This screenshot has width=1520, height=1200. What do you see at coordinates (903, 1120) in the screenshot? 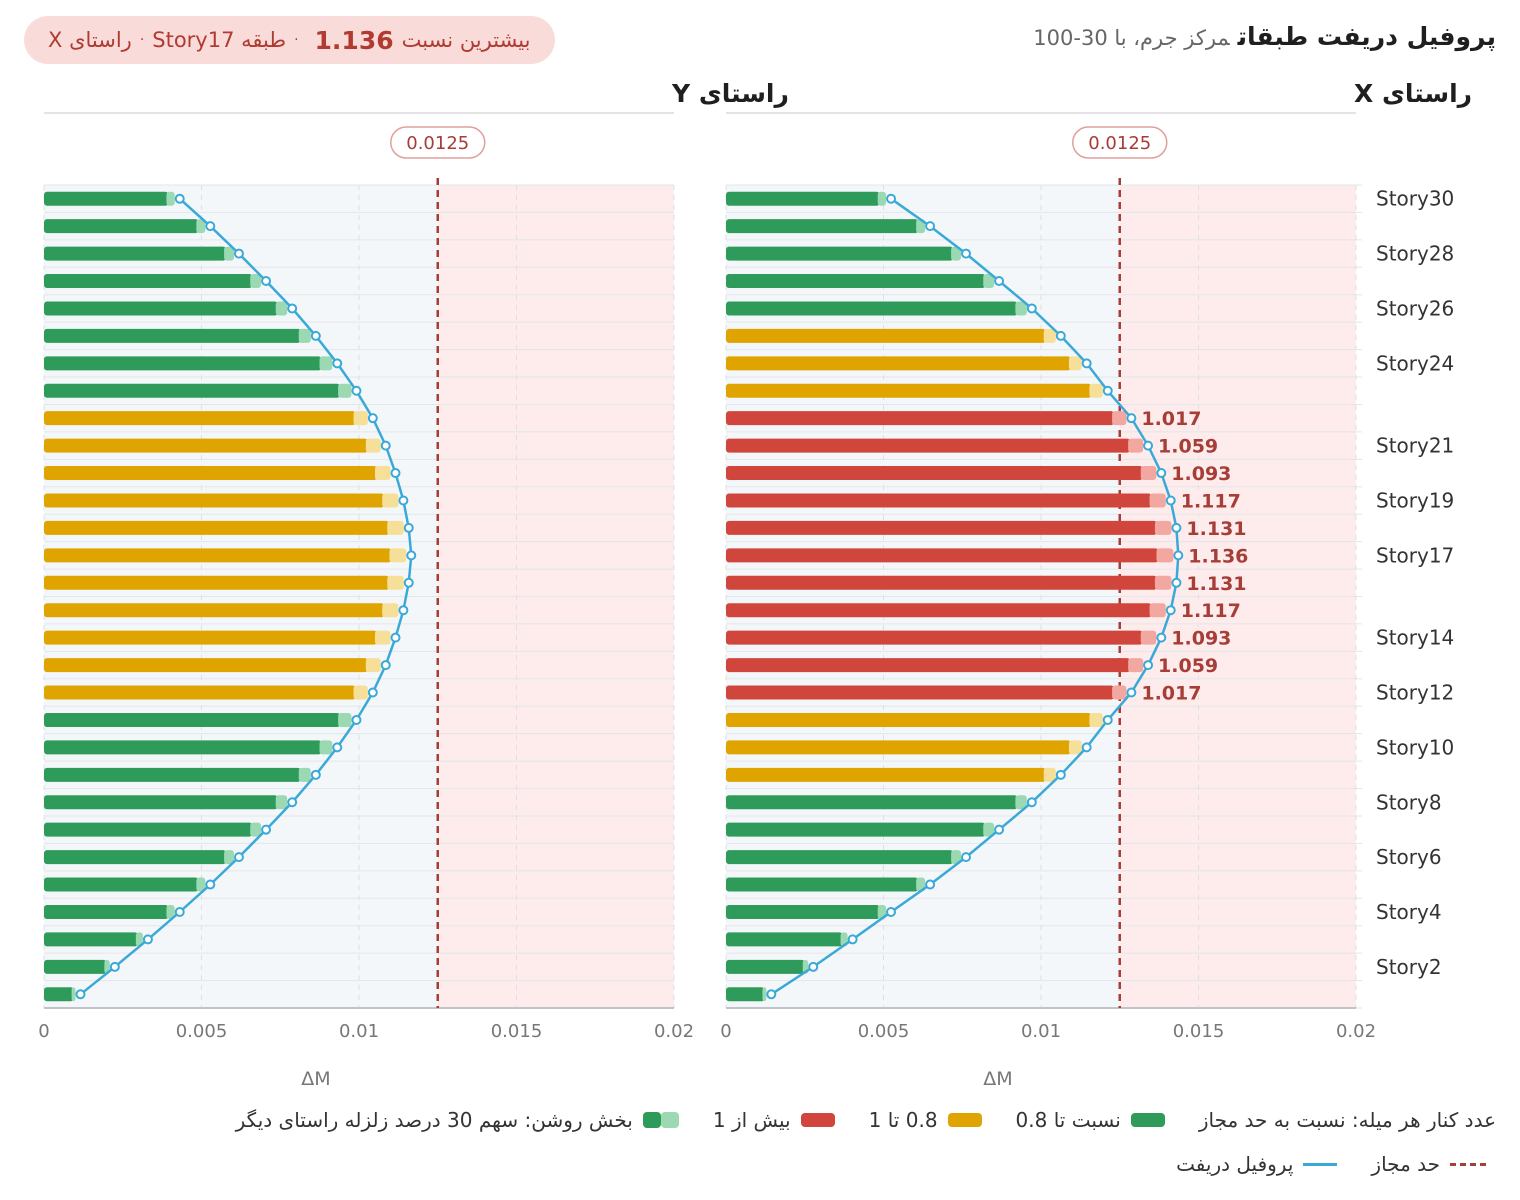
I see `legend-ratio-mid: 0.8 تا 1` at bounding box center [903, 1120].